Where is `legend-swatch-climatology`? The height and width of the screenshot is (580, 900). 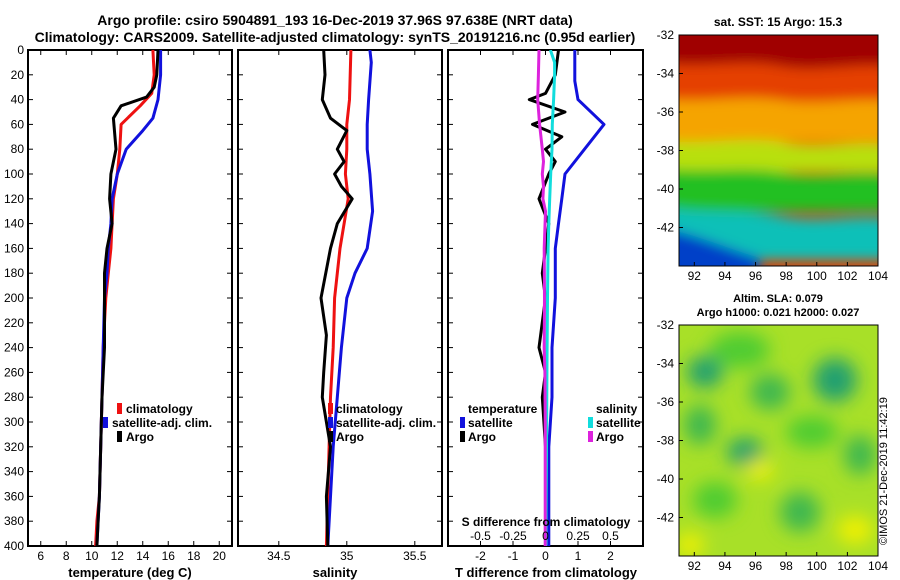
legend-swatch-climatology is located at coordinates (119, 408).